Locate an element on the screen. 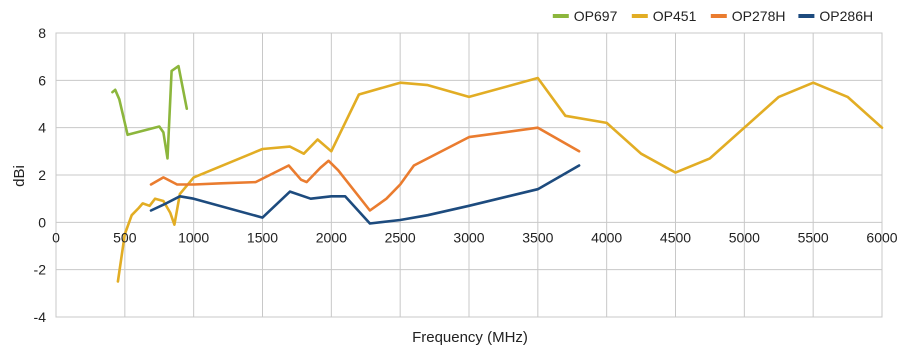  x-tick-label: 2000 is located at coordinates (331, 237).